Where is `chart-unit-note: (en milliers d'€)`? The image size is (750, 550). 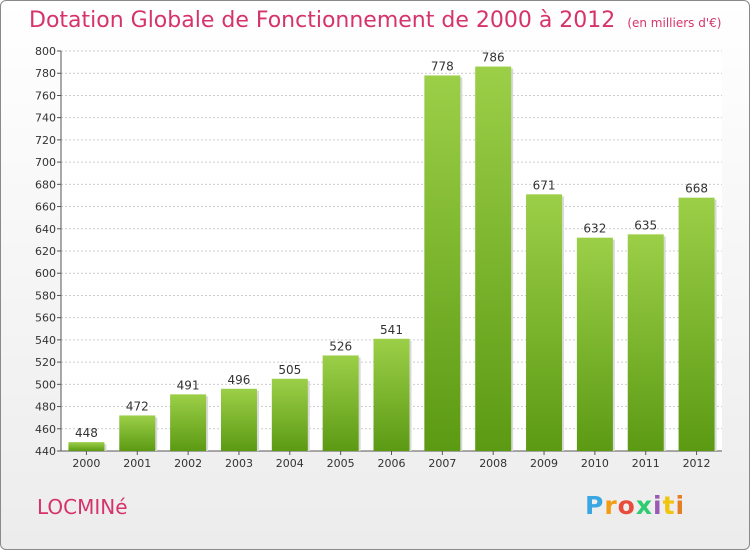
chart-unit-note: (en milliers d'€) is located at coordinates (674, 23).